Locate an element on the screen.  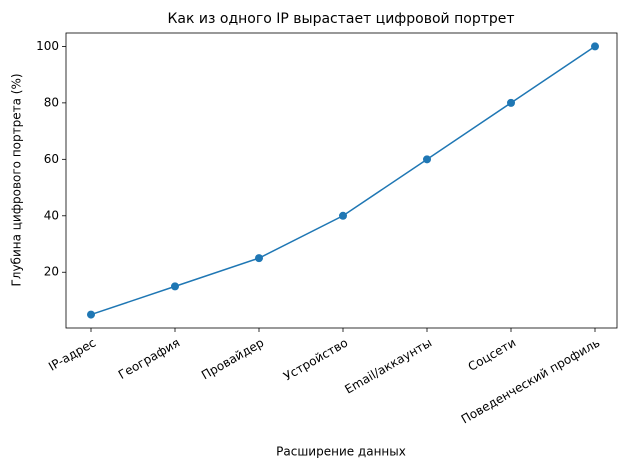
x-tick-label: Соцсети is located at coordinates (492, 355).